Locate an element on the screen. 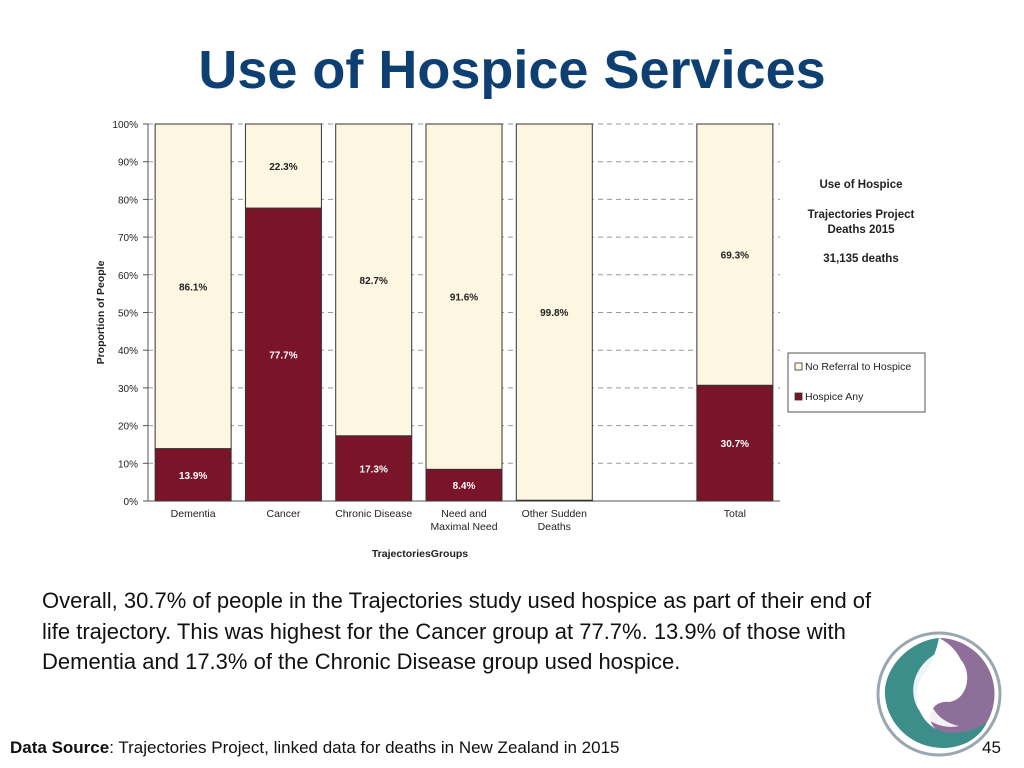 This screenshot has height=768, width=1024. bar-value-label: 77.7% is located at coordinates (283, 356).